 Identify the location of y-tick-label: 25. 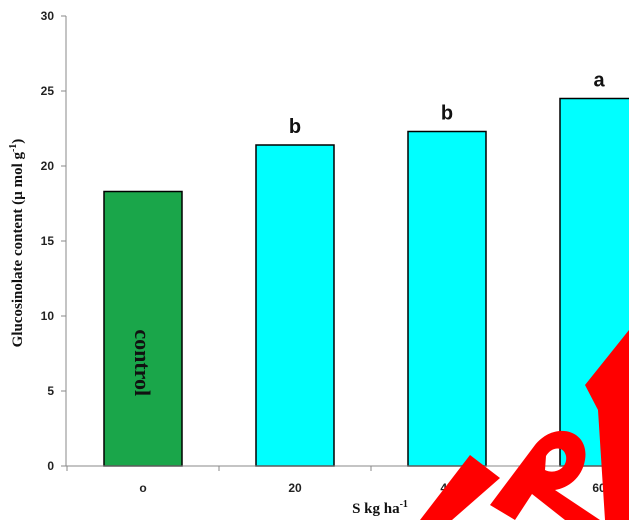
(48, 91).